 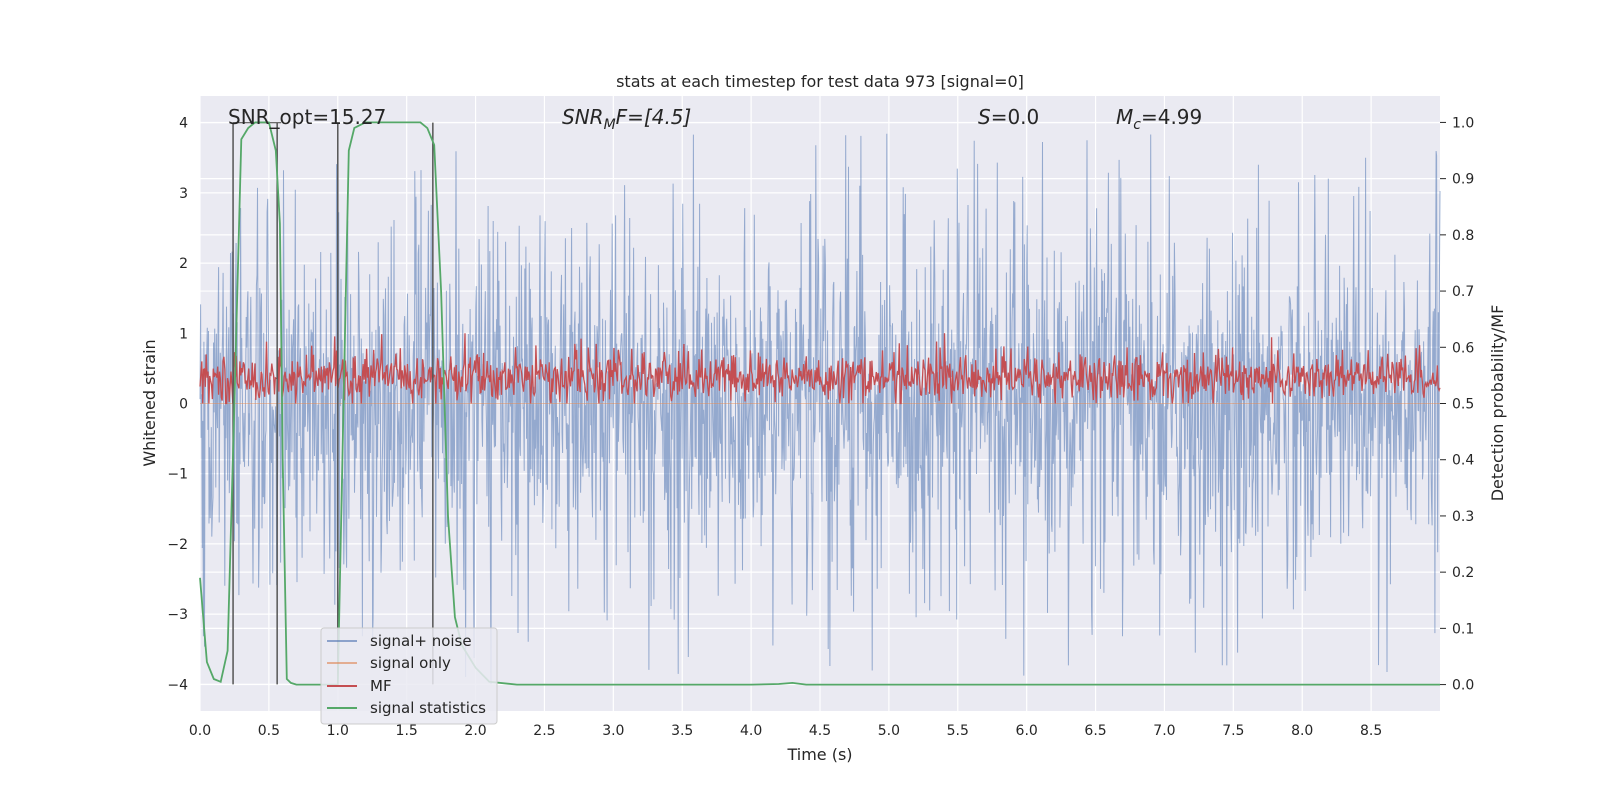 I want to click on mf-series, so click(x=820, y=369).